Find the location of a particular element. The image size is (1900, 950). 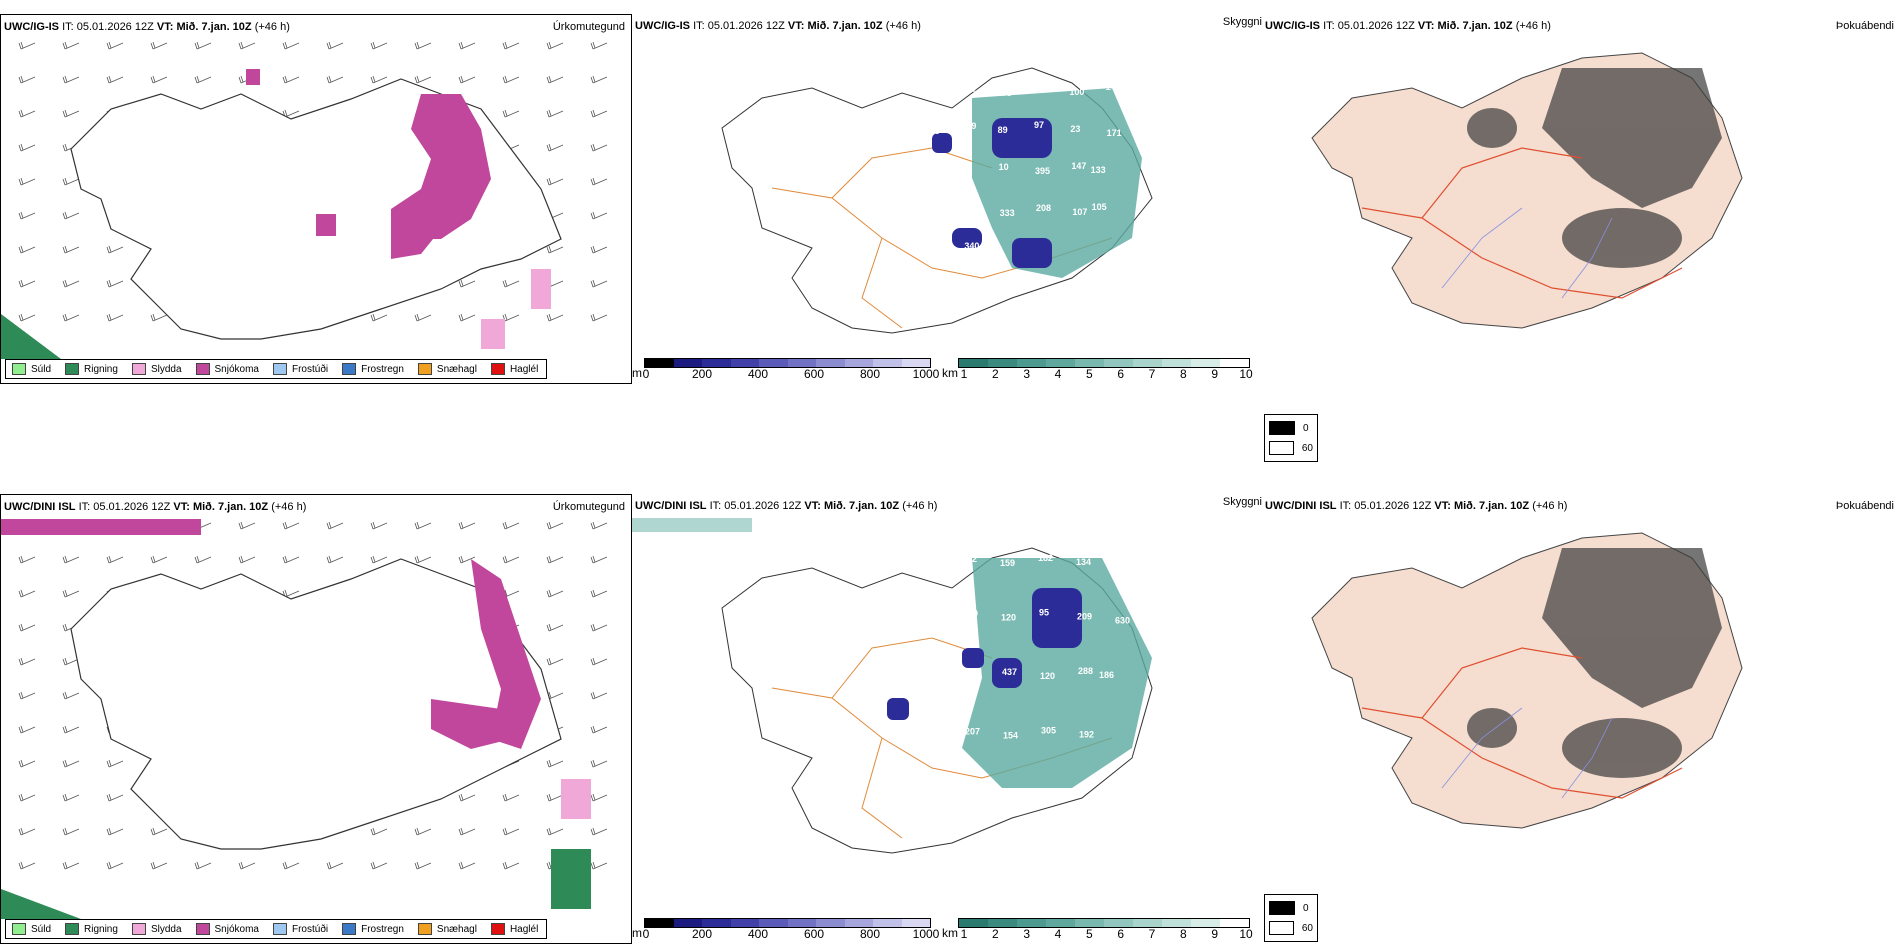

legend-item: Frostregn is located at coordinates (373, 929).